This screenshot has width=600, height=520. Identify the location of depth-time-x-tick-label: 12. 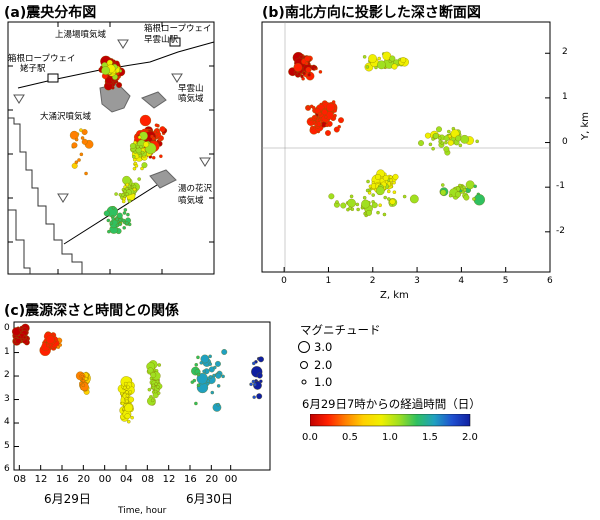
(41, 479).